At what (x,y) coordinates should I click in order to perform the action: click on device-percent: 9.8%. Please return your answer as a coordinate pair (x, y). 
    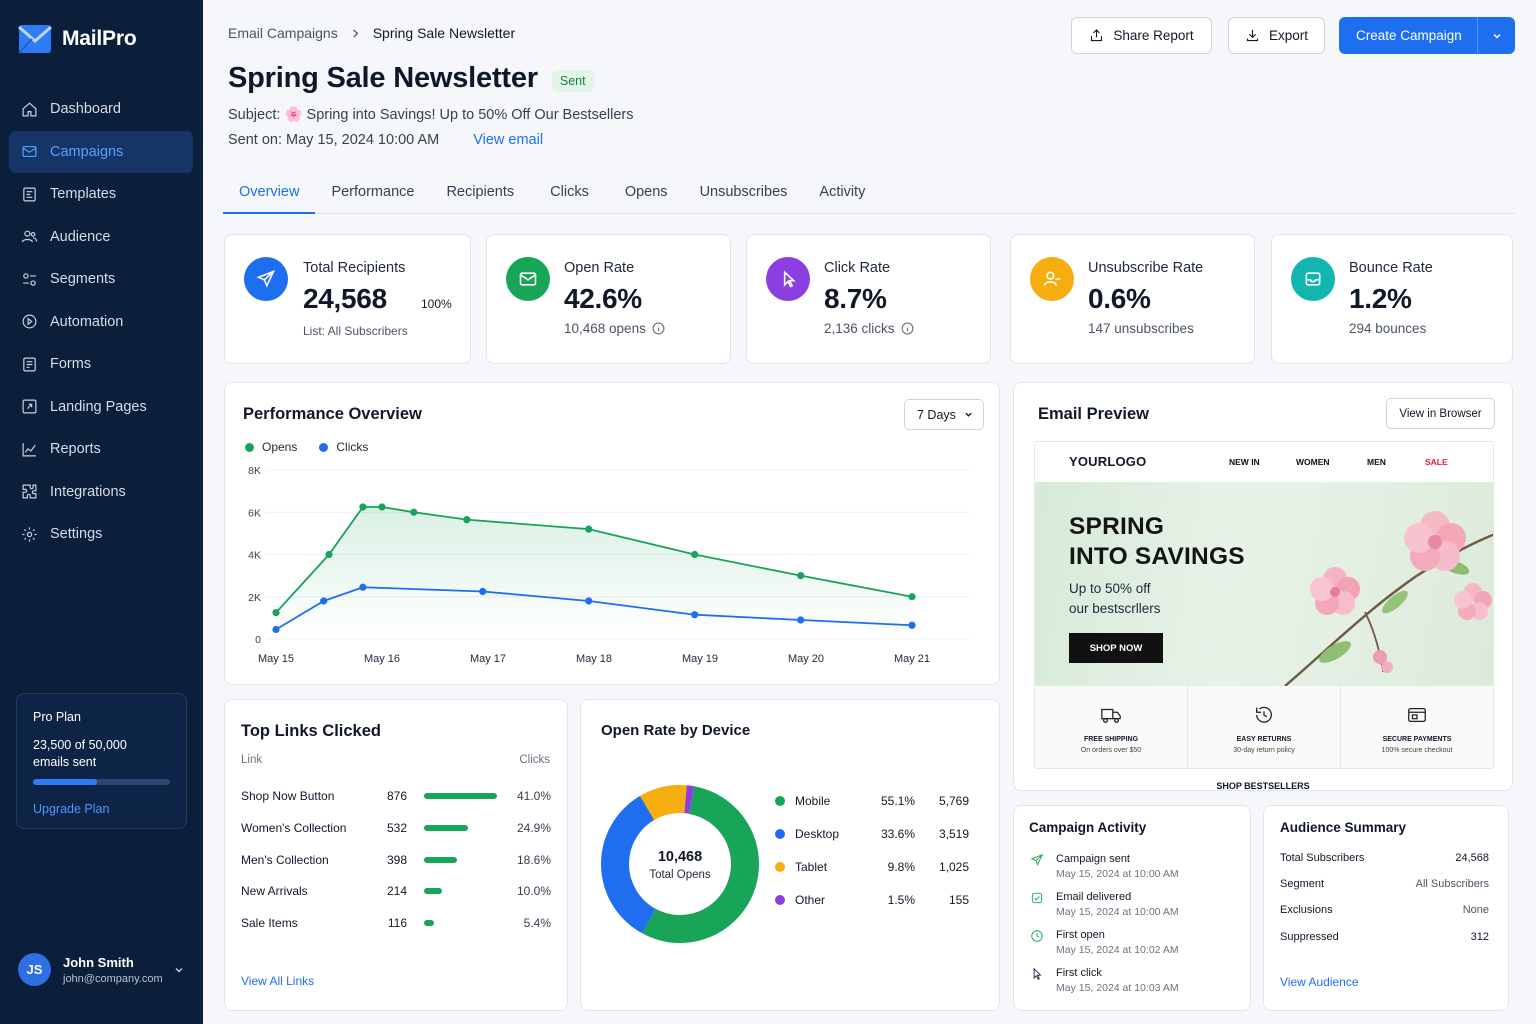
    Looking at the image, I should click on (901, 867).